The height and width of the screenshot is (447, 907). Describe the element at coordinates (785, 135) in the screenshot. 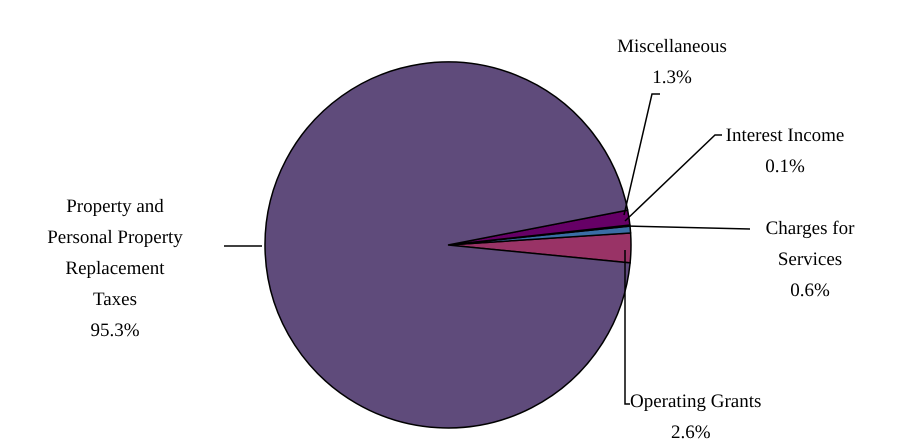

I see `slice-label: Interest Income` at that location.